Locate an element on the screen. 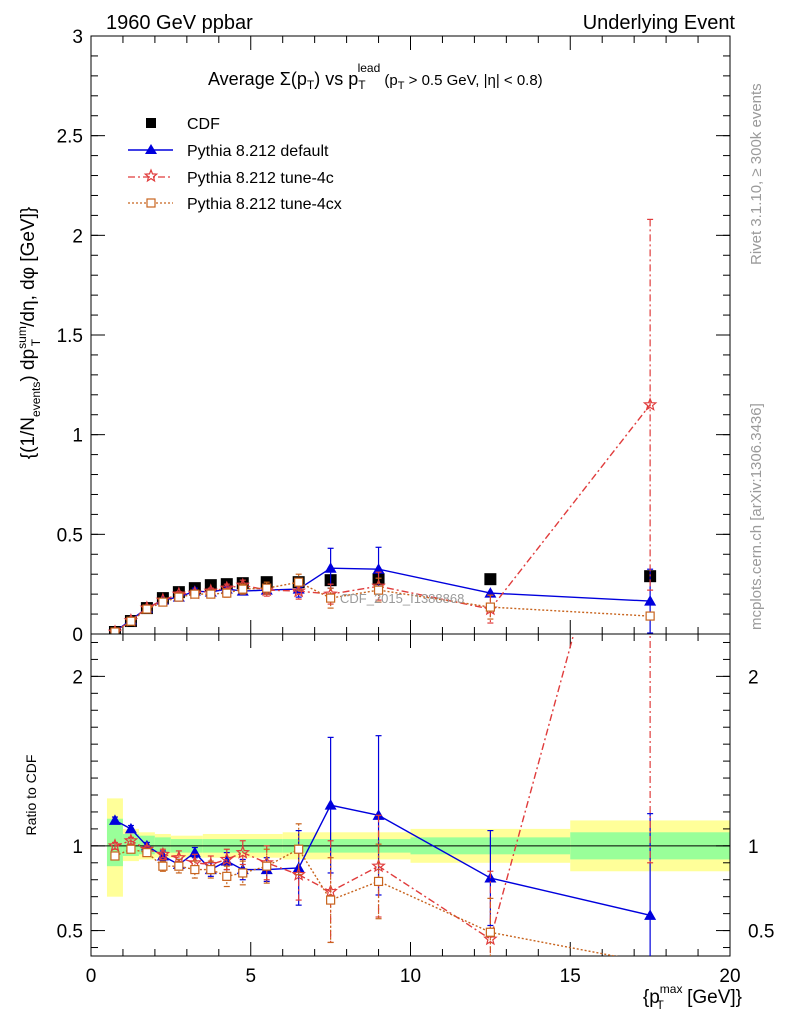  side-label-rivet: Rivet 3.1.10, ≥ 300k events is located at coordinates (756, 174).